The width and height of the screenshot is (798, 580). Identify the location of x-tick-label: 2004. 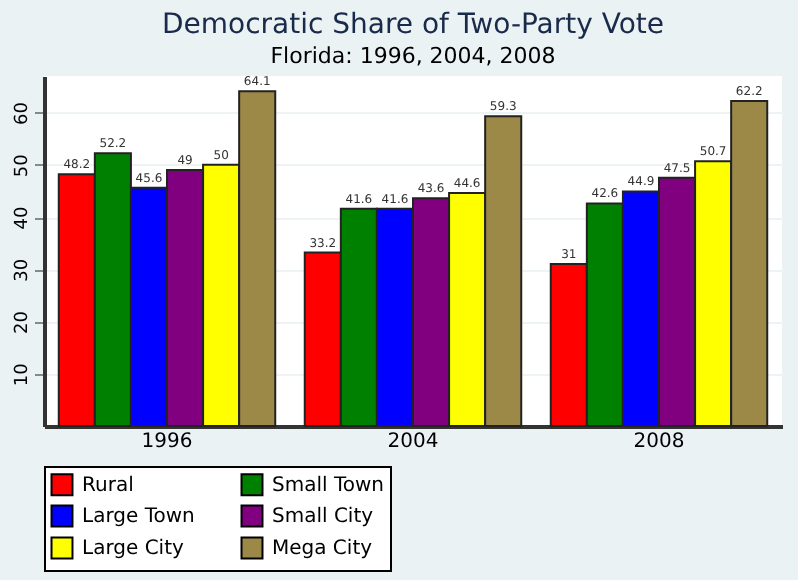
(413, 442).